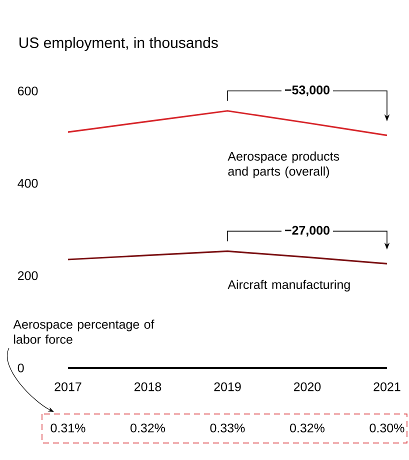 This screenshot has width=409, height=460. Describe the element at coordinates (284, 165) in the screenshot. I see `series-label: Aerospace products and parts (overall)` at that location.